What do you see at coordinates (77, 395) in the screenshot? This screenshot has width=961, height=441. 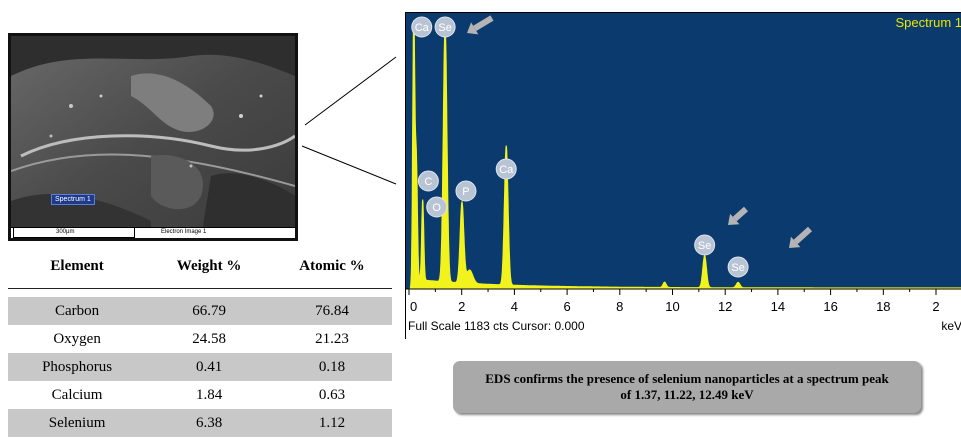 I see `cell-element: Calcium` at bounding box center [77, 395].